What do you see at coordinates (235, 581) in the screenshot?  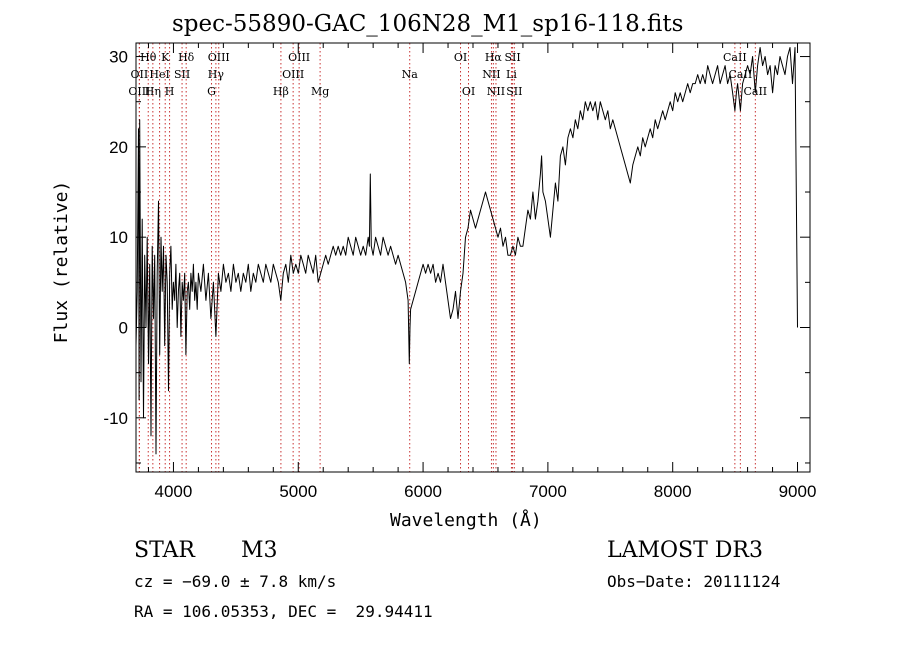 I see `redshift-velocity: cz = −69.0 ± 7.8 km/s` at bounding box center [235, 581].